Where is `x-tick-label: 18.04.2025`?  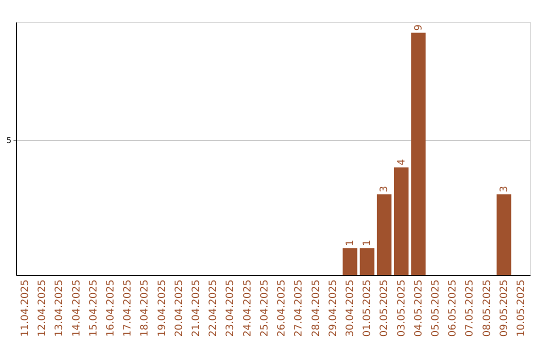
x-tick-label: 18.04.2025 is located at coordinates (145, 308).